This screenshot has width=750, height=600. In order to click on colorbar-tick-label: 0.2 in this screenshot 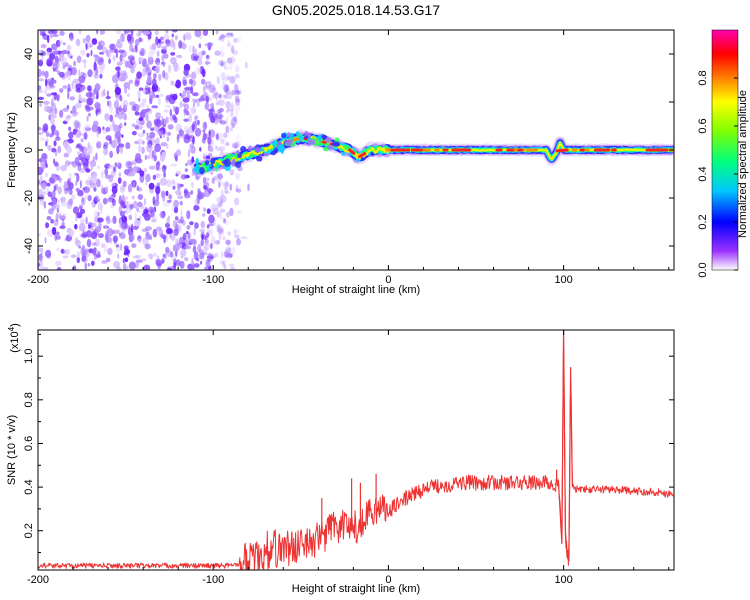, I will do `click(703, 221)`.